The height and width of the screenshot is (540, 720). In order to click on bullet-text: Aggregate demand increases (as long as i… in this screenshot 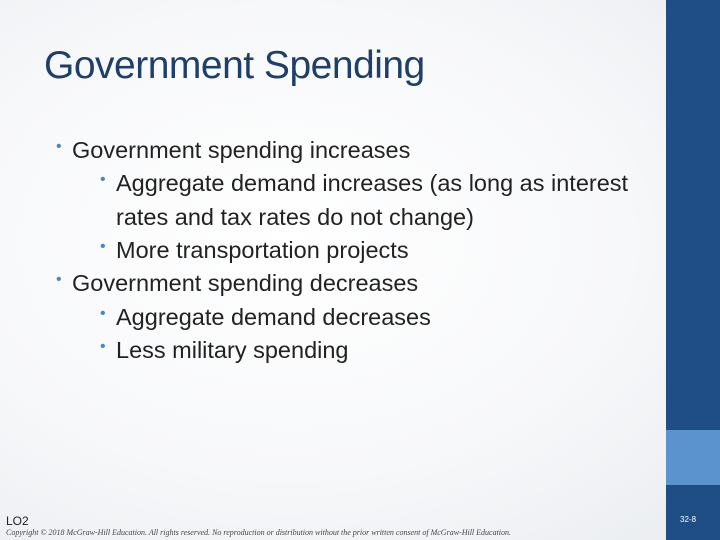, I will do `click(372, 200)`.